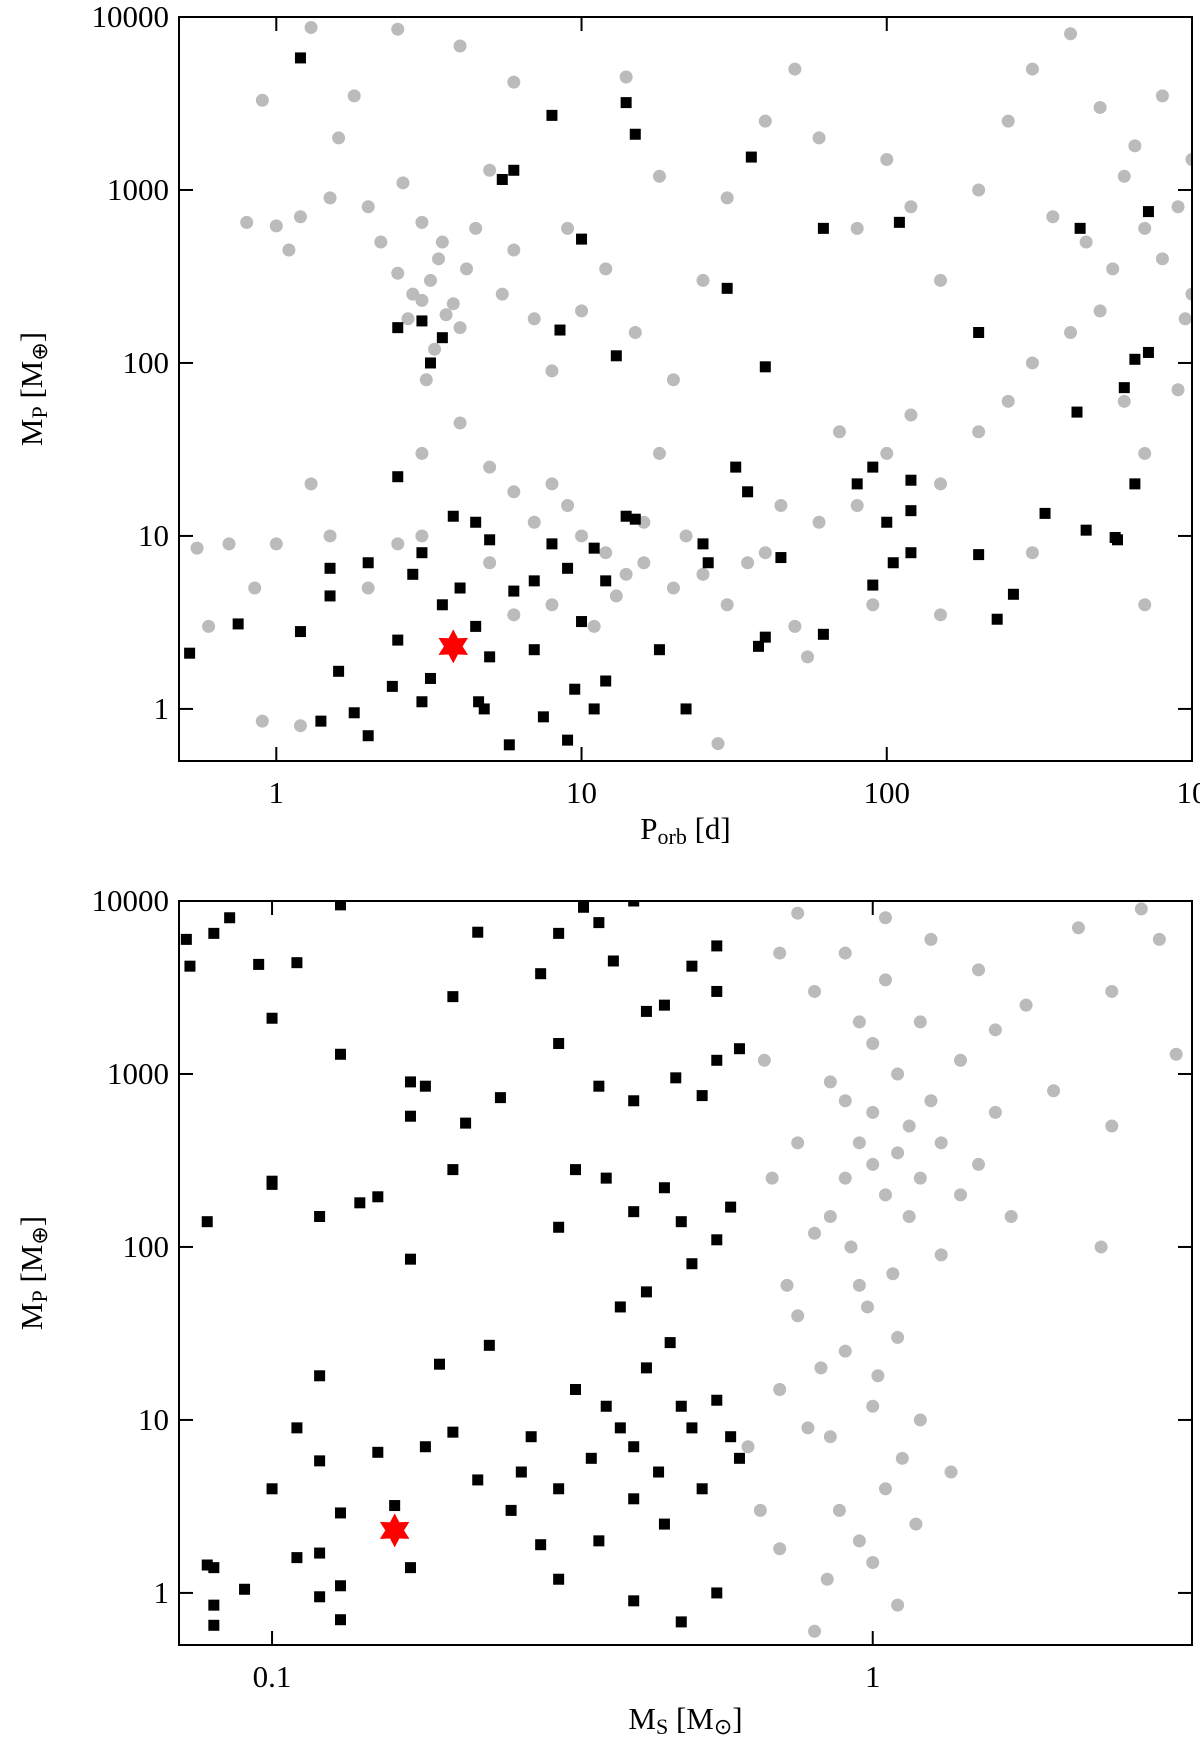 This screenshot has width=1200, height=1758. I want to click on y-tick-label: 100, so click(146, 1246).